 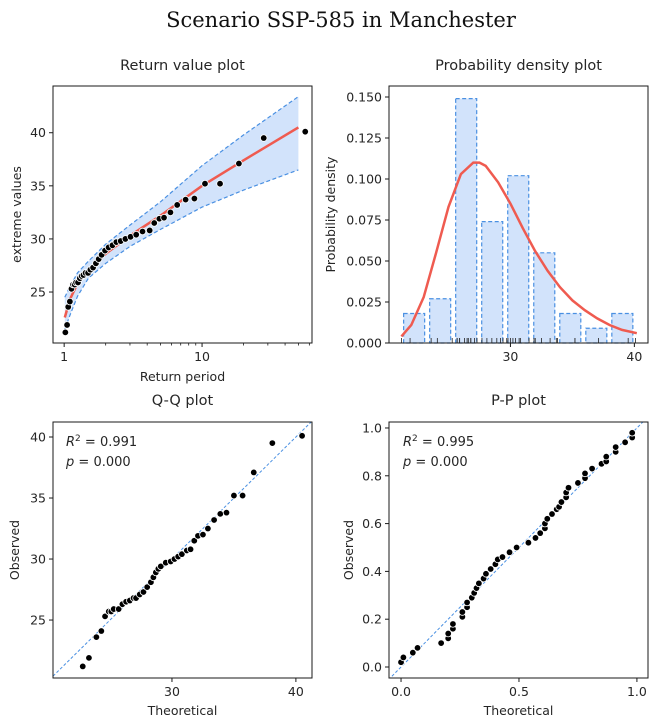 I want to click on confidence-band, so click(x=181, y=213).